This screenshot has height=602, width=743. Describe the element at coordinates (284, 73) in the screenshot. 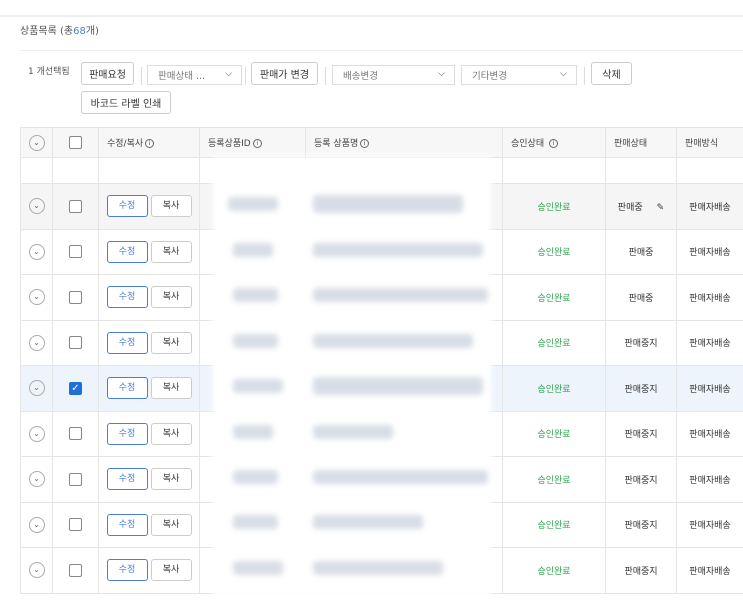

I see `price-change-button: 판매가 변경` at that location.